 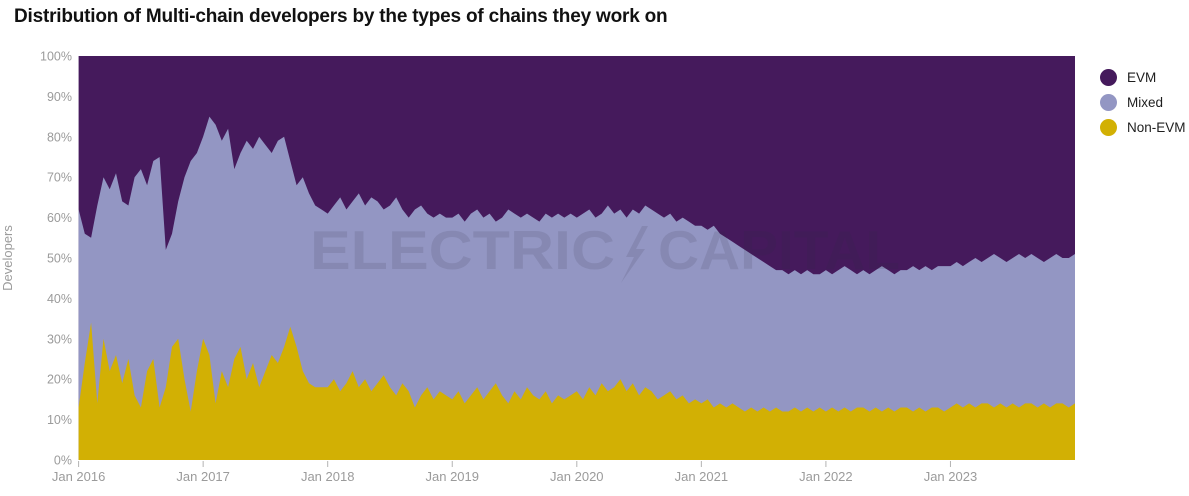 What do you see at coordinates (7, 258) in the screenshot?
I see `y-axis-title: Developers` at bounding box center [7, 258].